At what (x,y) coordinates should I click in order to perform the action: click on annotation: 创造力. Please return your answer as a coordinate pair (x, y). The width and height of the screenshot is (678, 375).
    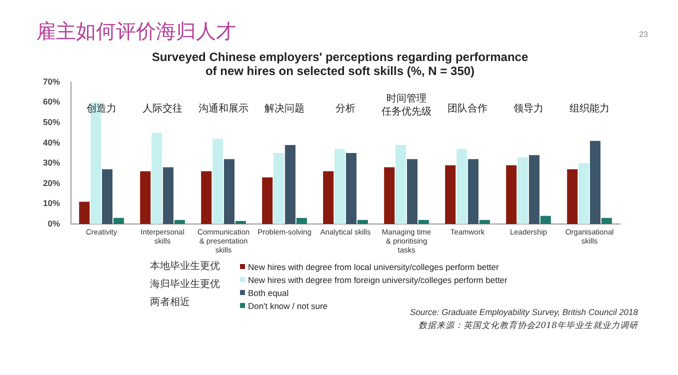
    Looking at the image, I should click on (101, 108).